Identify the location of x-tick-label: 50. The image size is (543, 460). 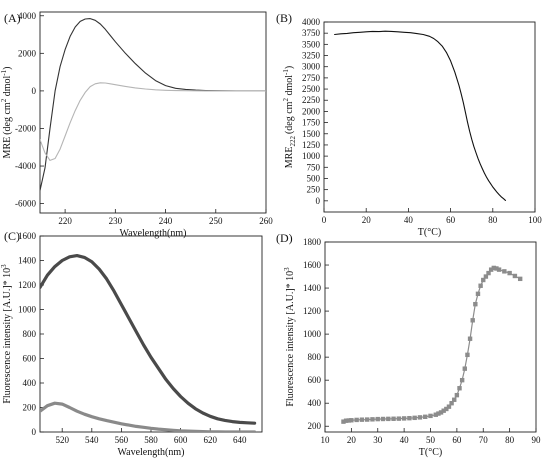
(431, 440).